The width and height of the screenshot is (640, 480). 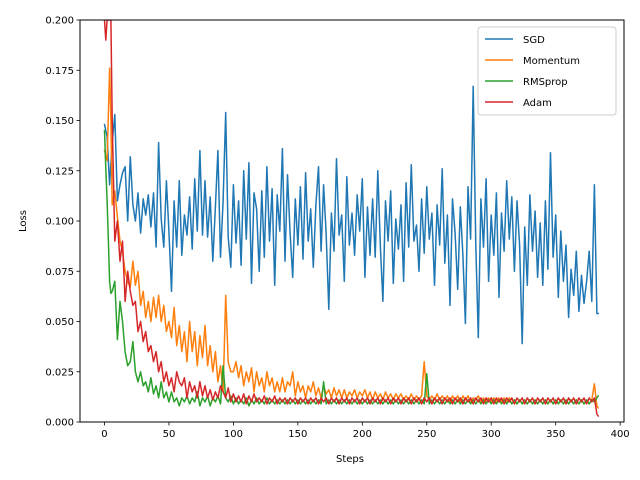 I want to click on y-tick-label: 0.175, so click(x=59, y=71).